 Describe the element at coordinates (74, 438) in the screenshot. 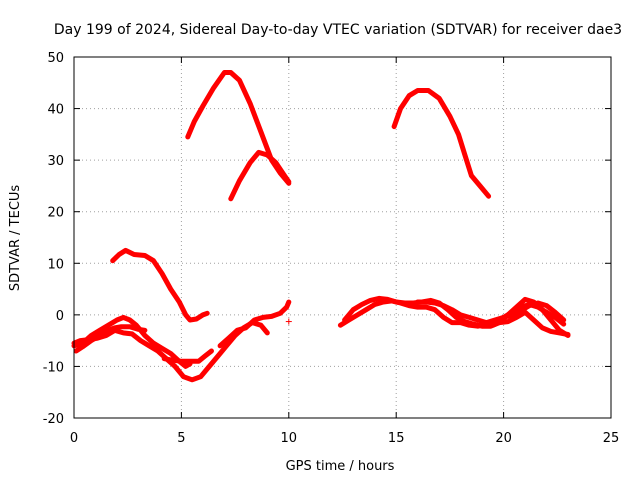

I see `x-tick-label: 0` at that location.